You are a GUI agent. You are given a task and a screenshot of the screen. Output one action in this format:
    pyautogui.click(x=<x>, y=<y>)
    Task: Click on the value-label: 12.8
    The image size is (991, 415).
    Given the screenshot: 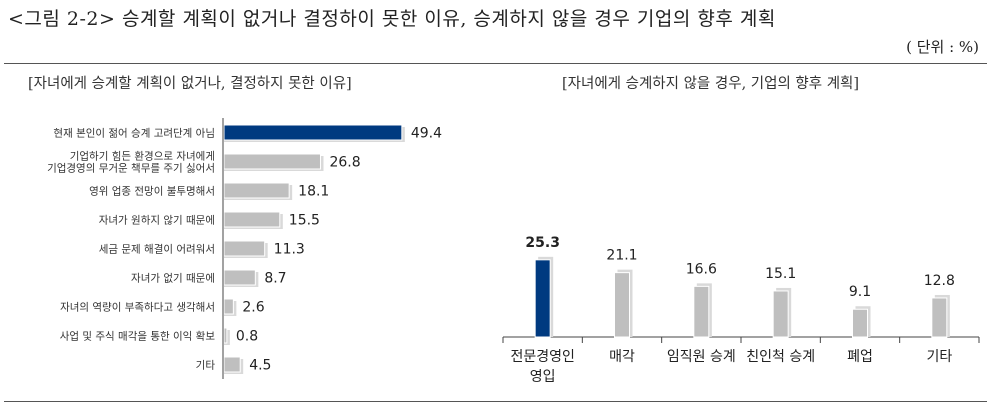 What is the action you would take?
    pyautogui.click(x=939, y=281)
    